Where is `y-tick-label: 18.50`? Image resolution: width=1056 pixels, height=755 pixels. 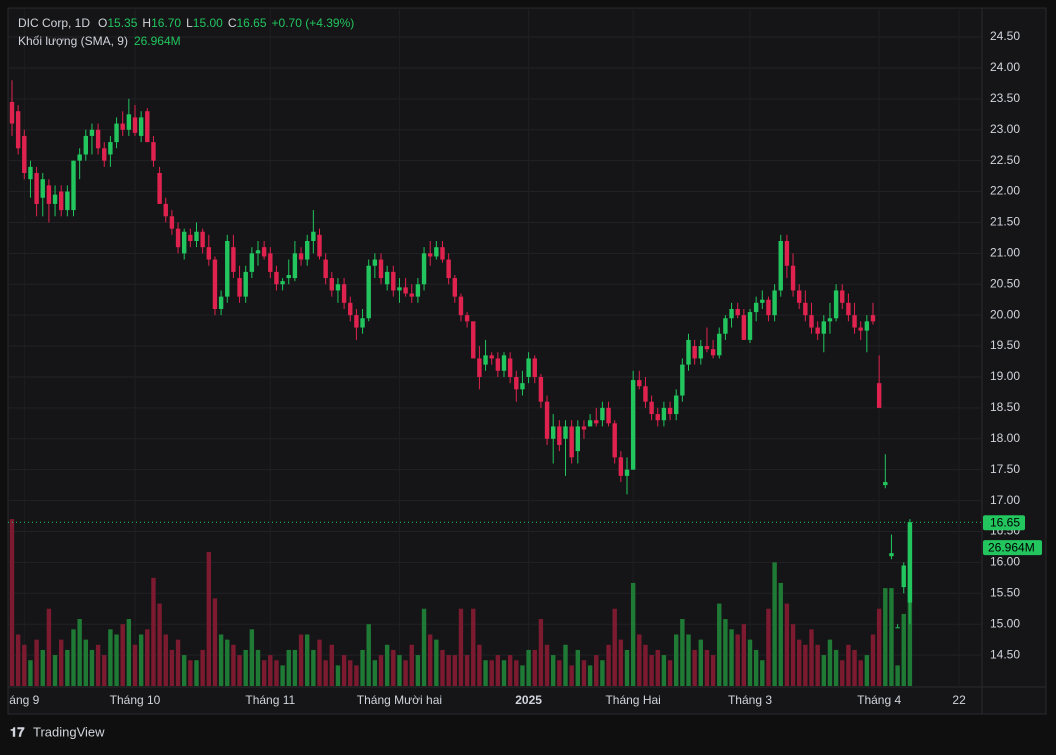
y-tick-label: 18.50 is located at coordinates (1005, 407).